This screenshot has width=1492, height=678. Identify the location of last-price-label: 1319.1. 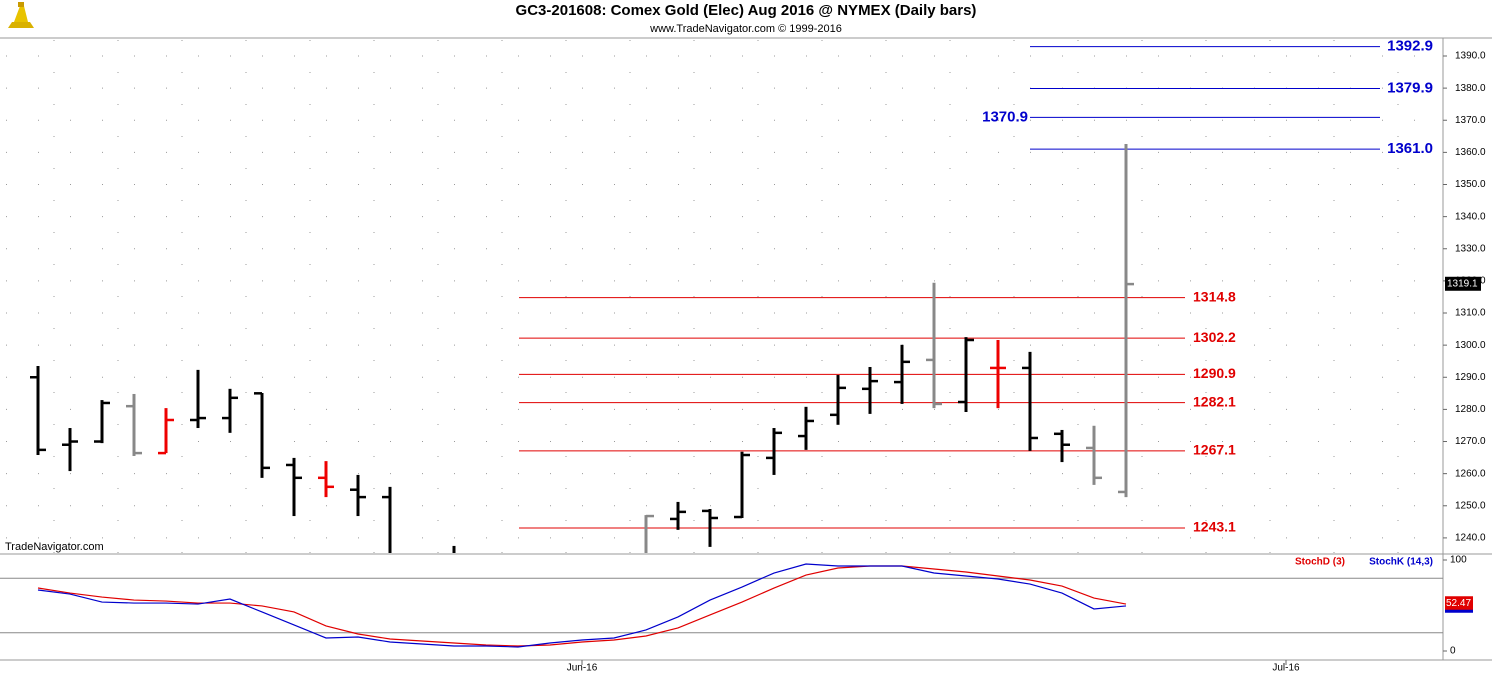
(1462, 283).